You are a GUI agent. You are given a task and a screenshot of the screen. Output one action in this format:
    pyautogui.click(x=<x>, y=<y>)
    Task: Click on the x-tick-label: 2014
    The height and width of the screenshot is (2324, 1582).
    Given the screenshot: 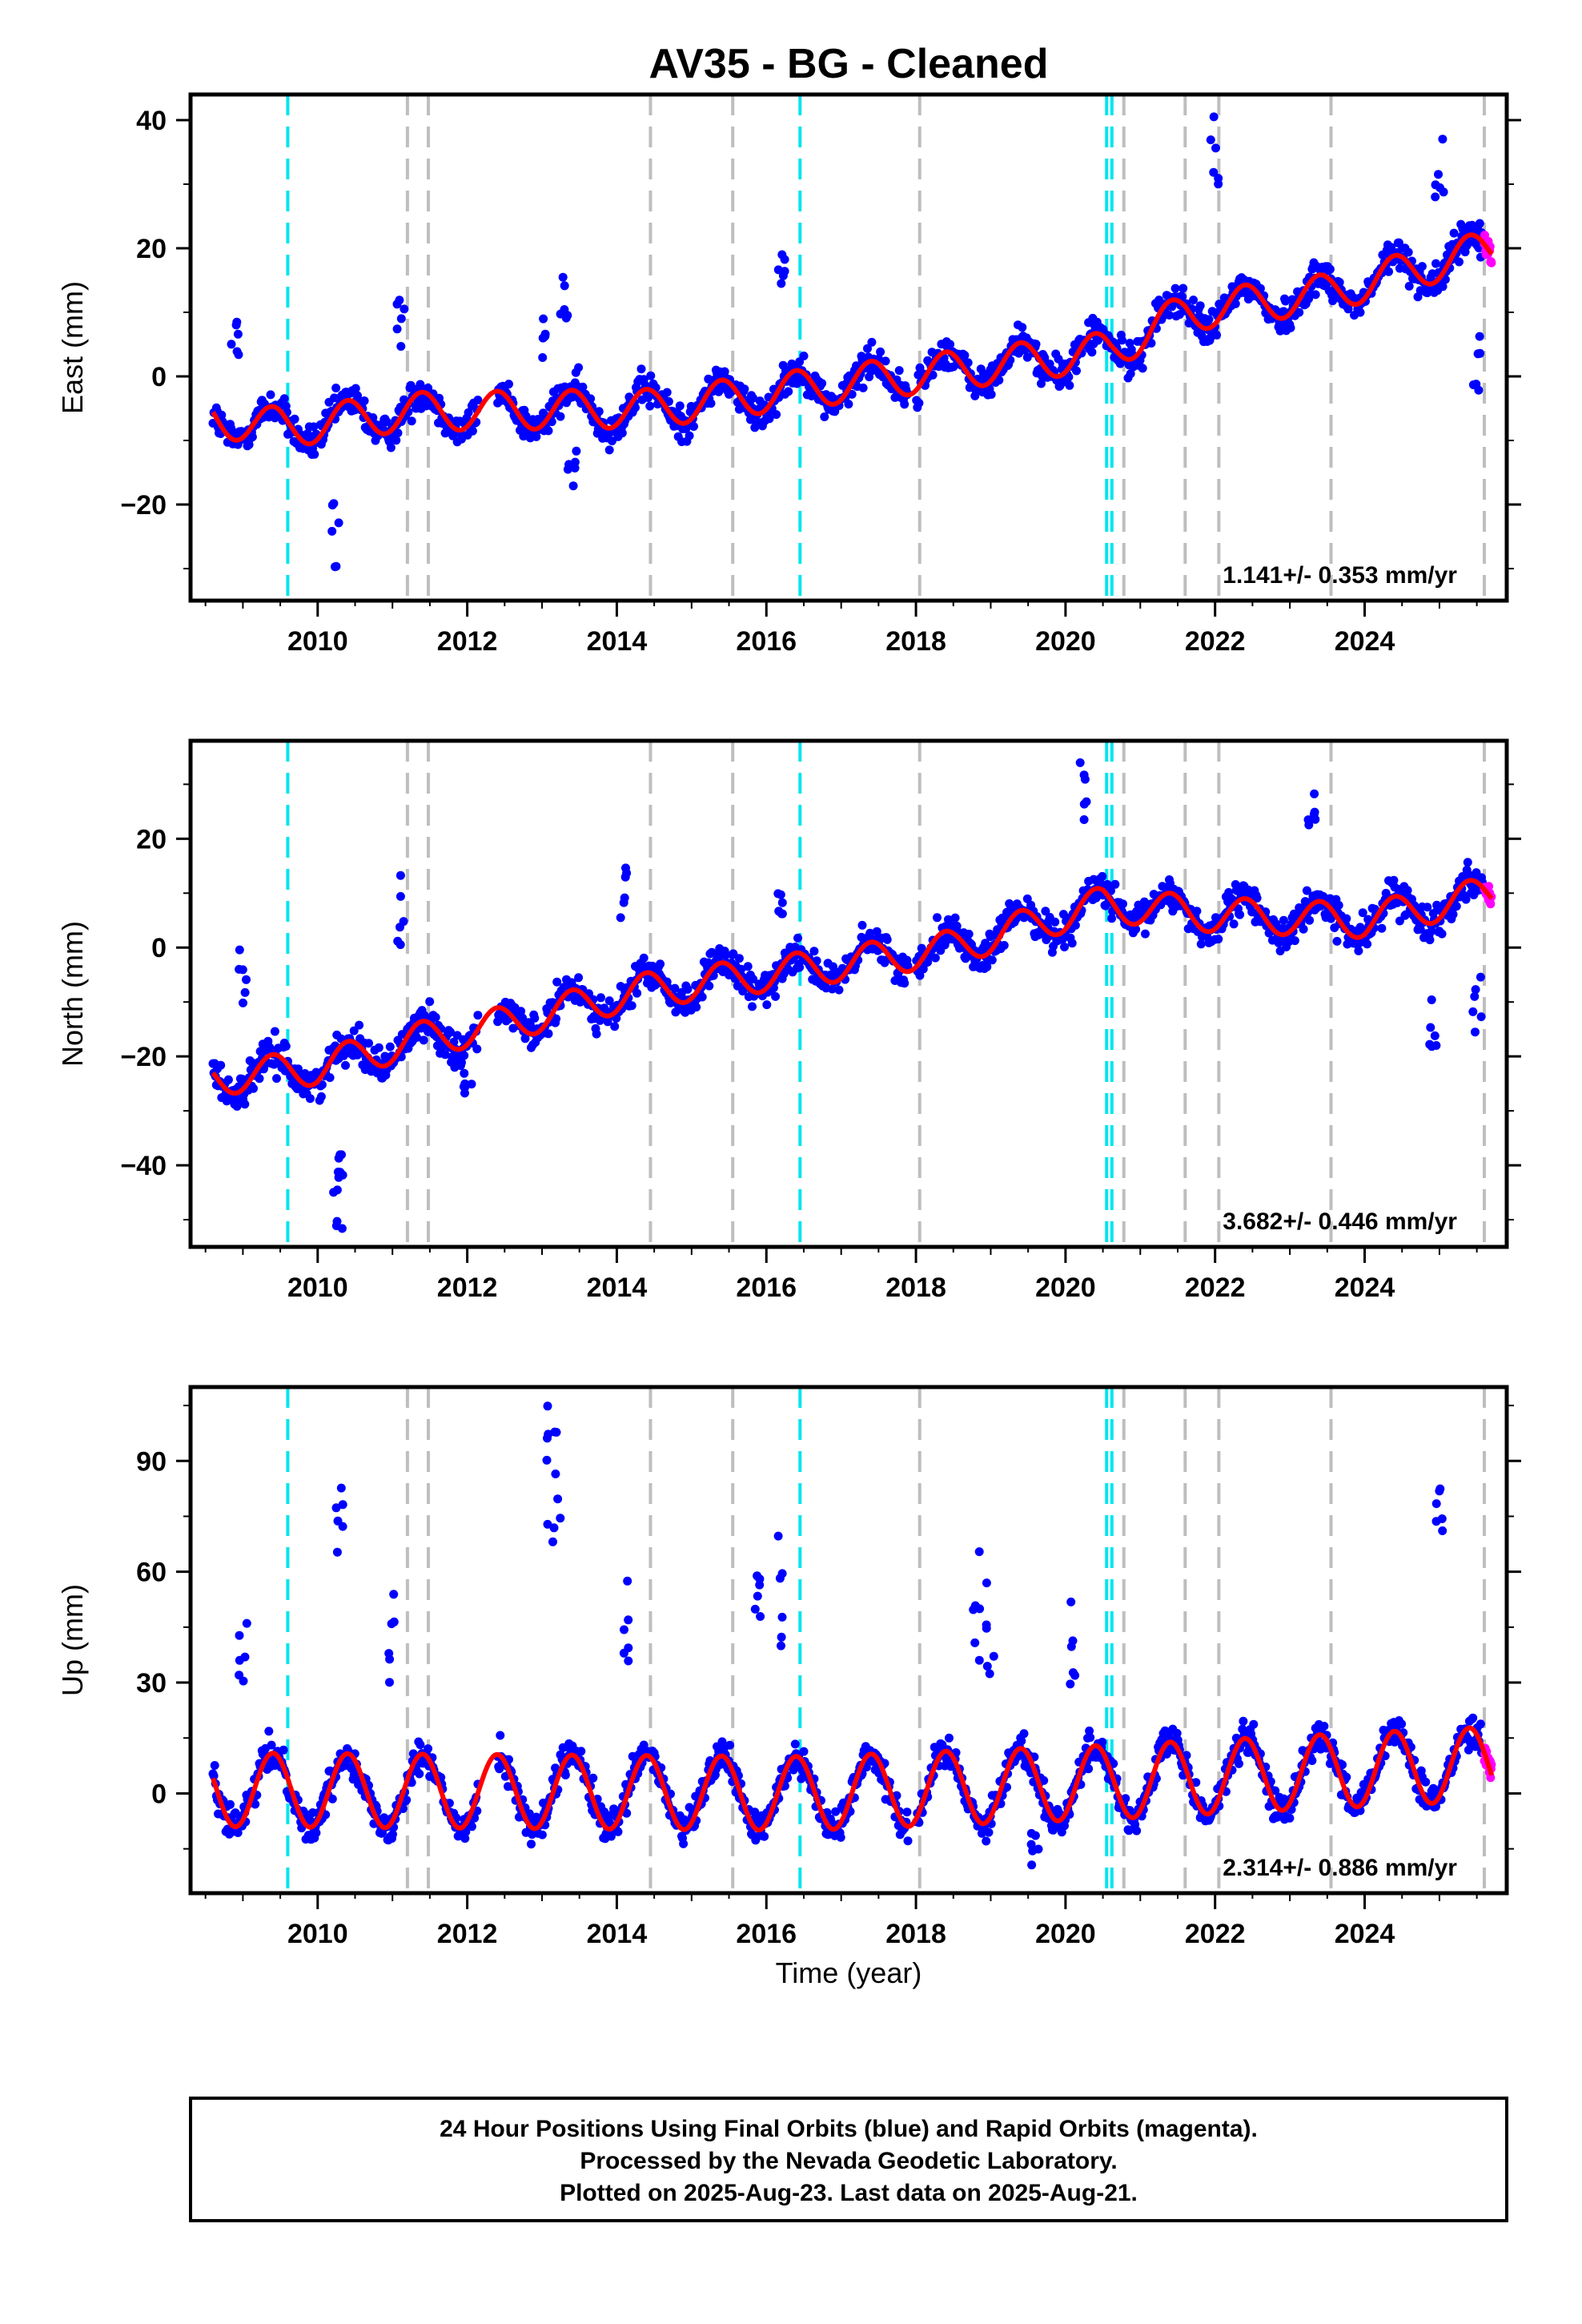 What is the action you would take?
    pyautogui.click(x=617, y=641)
    